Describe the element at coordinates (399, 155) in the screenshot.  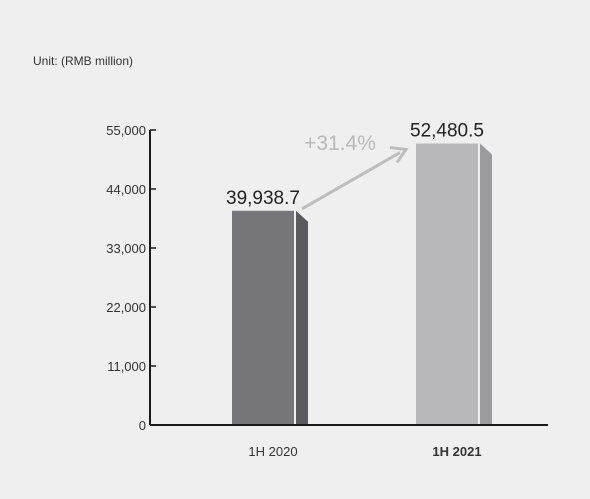
I see `growth-arrow-head` at that location.